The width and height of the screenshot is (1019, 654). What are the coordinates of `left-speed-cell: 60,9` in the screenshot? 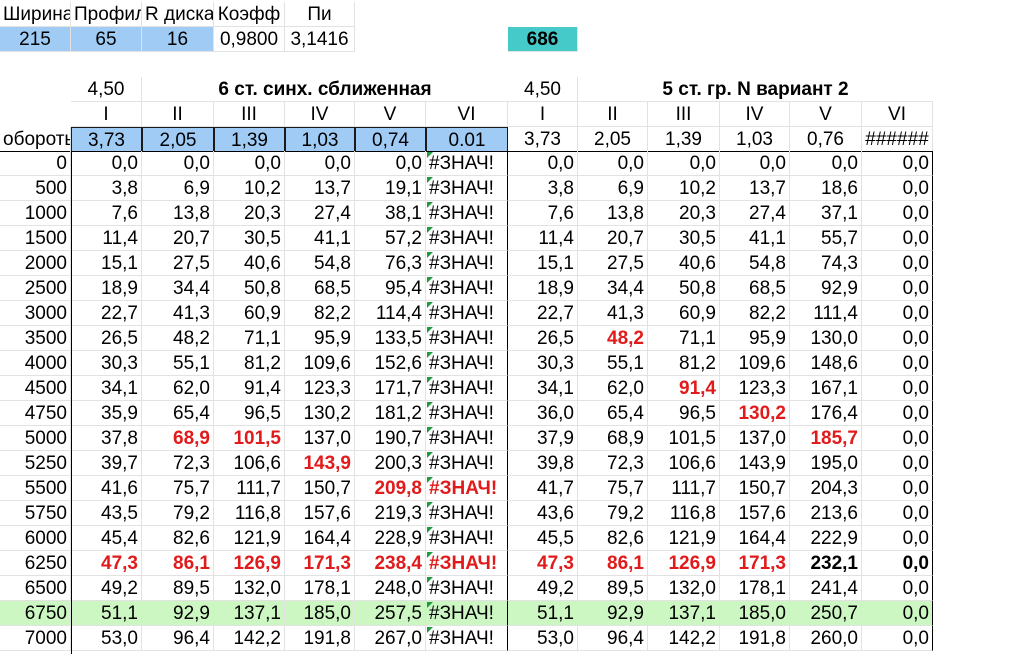 It's located at (249, 313).